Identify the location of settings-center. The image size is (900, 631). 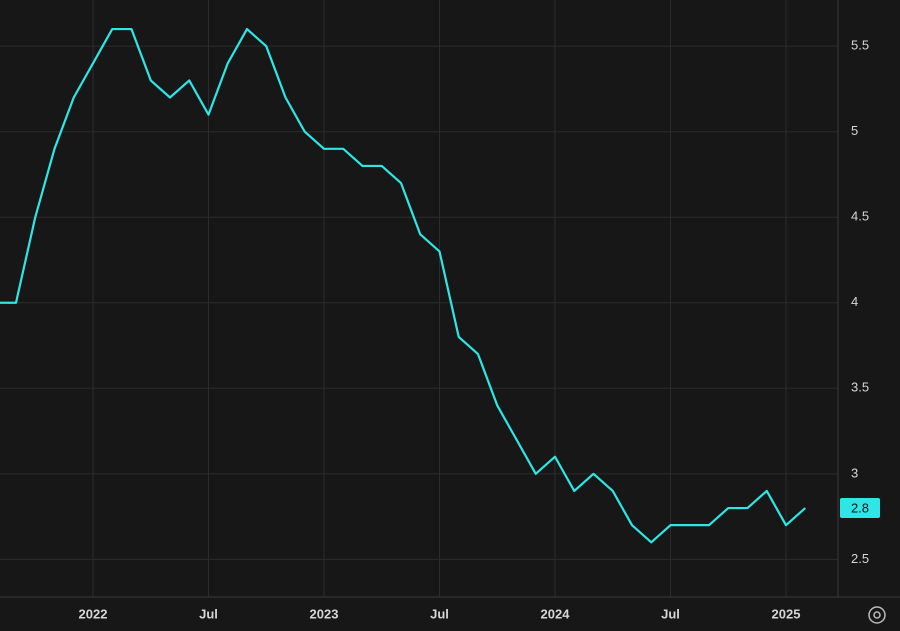
(877, 615).